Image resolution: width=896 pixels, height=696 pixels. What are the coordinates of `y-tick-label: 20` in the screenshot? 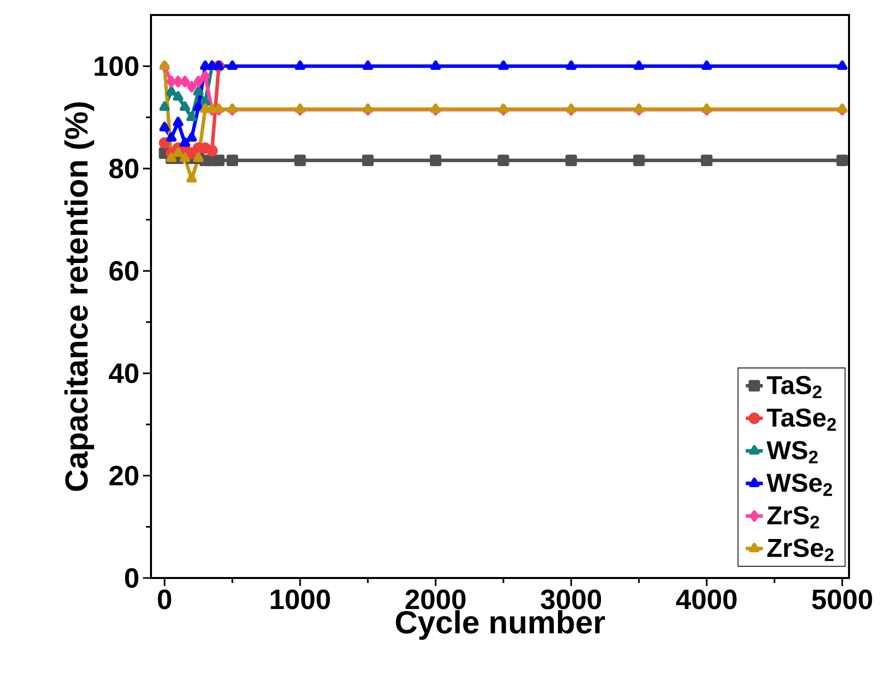 It's located at (123, 476).